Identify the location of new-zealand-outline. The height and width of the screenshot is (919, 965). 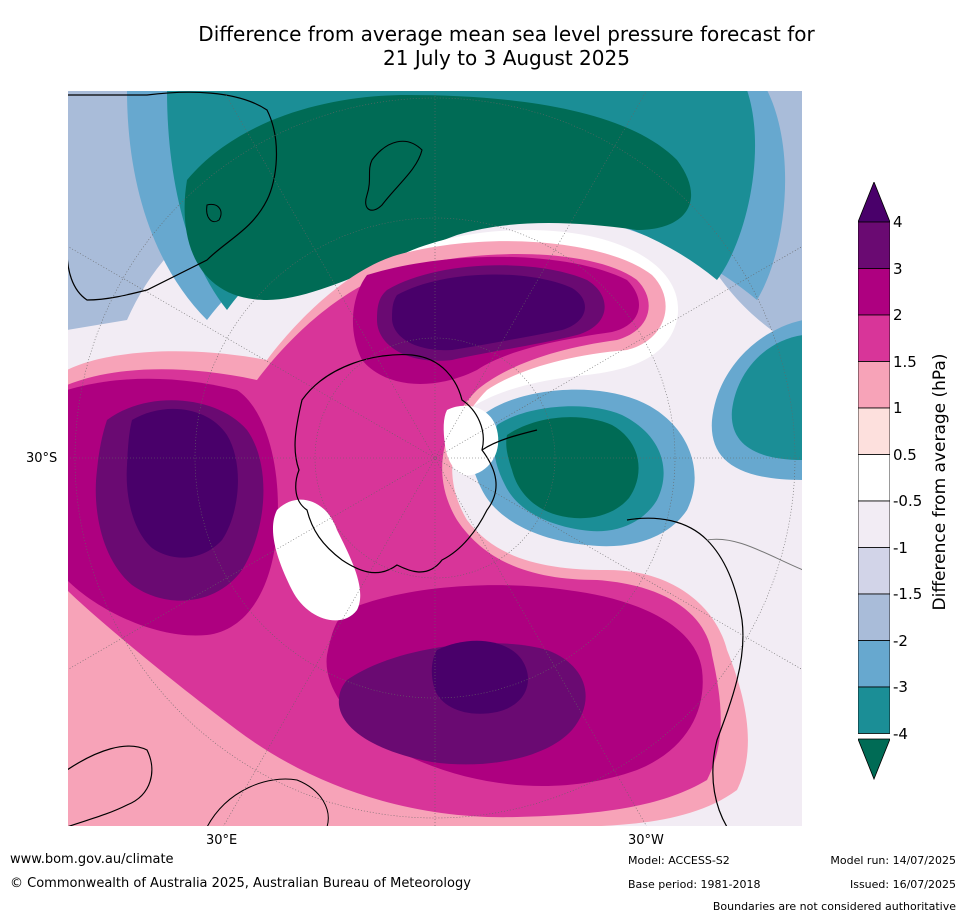
(394, 175).